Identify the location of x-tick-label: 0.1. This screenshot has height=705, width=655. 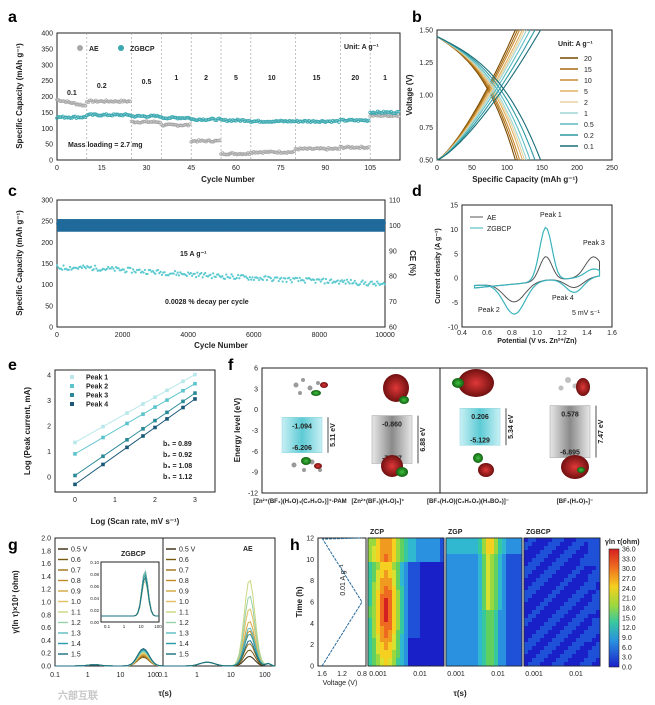
(55, 675).